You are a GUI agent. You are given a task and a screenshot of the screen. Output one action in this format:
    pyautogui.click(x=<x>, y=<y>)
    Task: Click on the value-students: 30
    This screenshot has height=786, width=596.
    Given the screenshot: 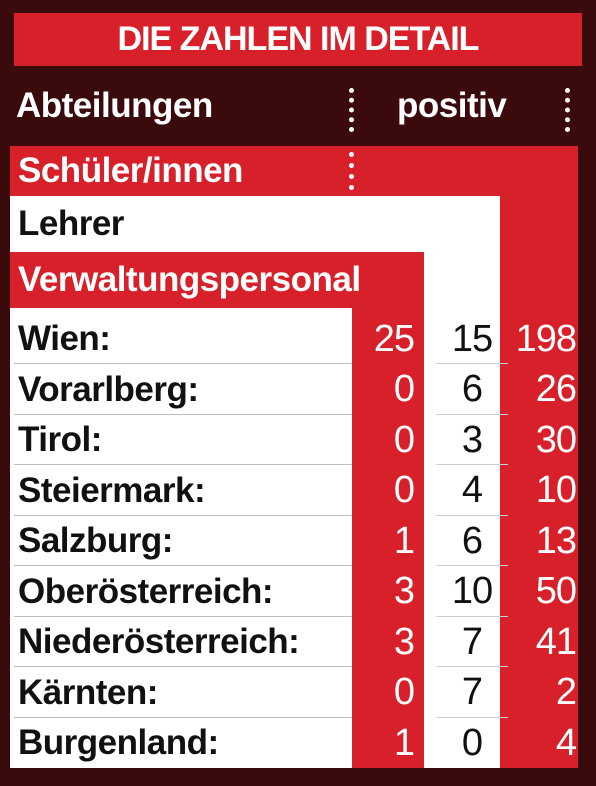 What is the action you would take?
    pyautogui.click(x=556, y=439)
    